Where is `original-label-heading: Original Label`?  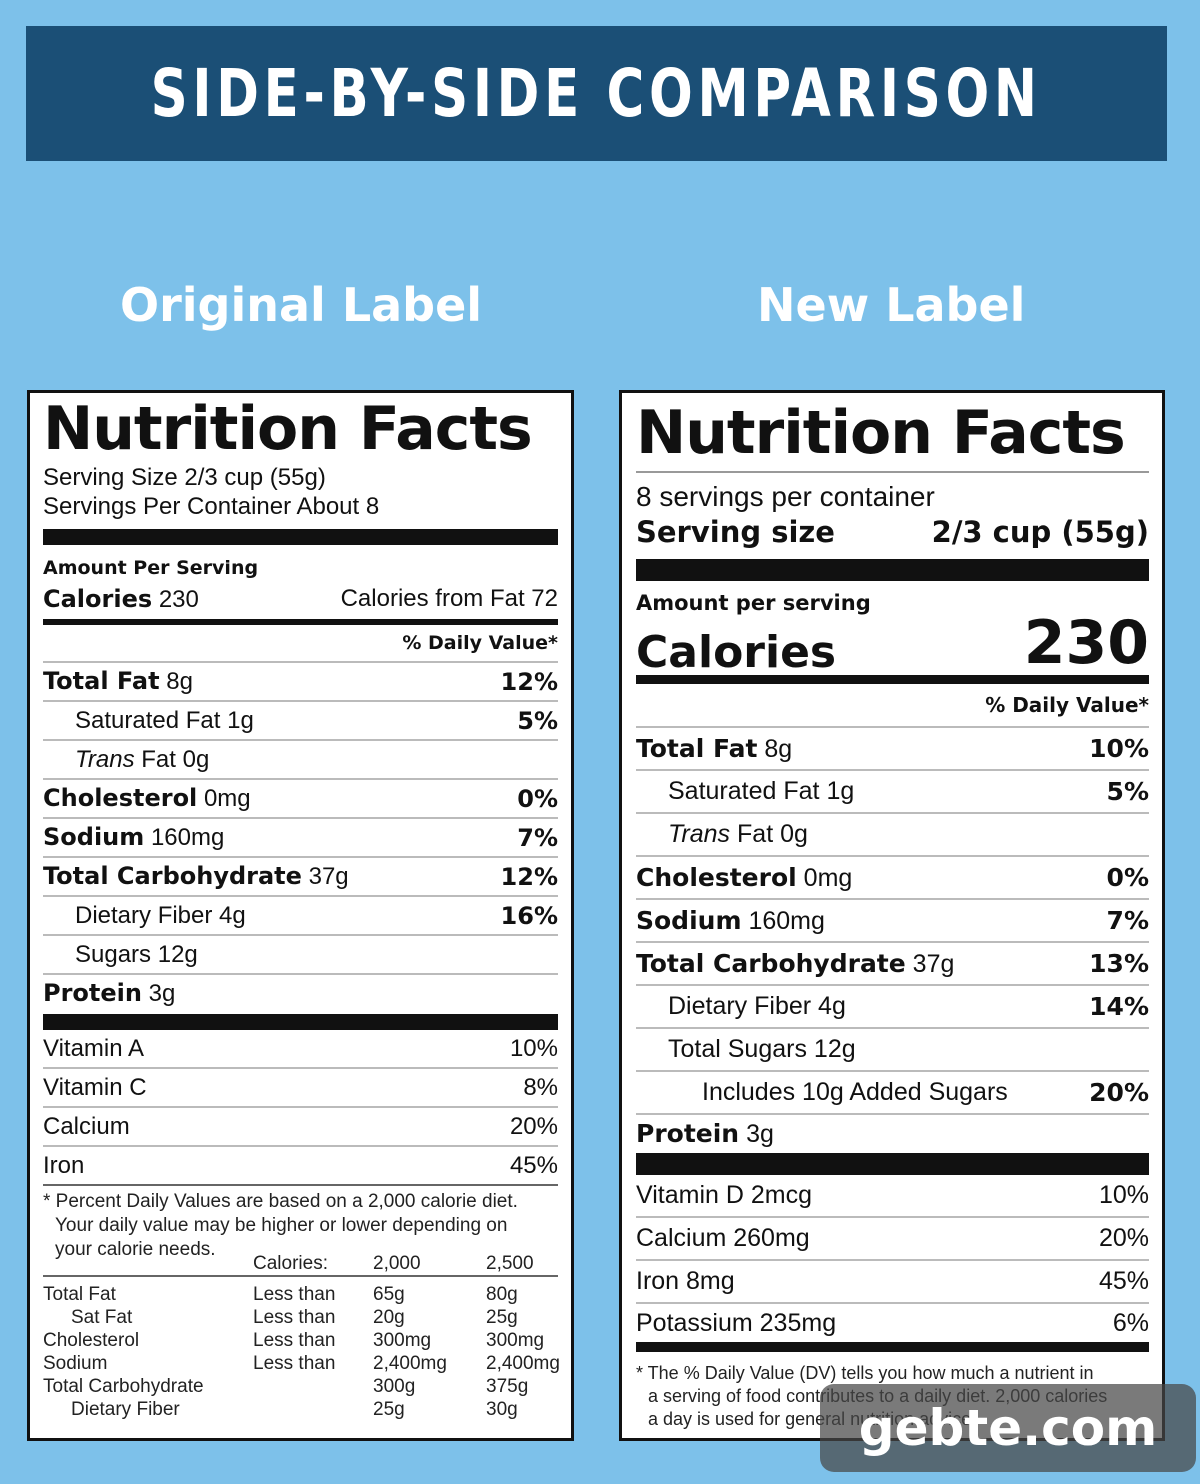 original-label-heading: Original Label is located at coordinates (301, 305).